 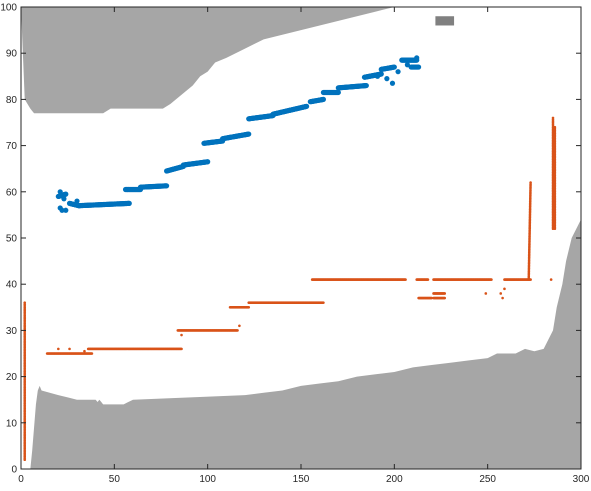 What do you see at coordinates (115, 479) in the screenshot?
I see `x-tick-label: 50` at bounding box center [115, 479].